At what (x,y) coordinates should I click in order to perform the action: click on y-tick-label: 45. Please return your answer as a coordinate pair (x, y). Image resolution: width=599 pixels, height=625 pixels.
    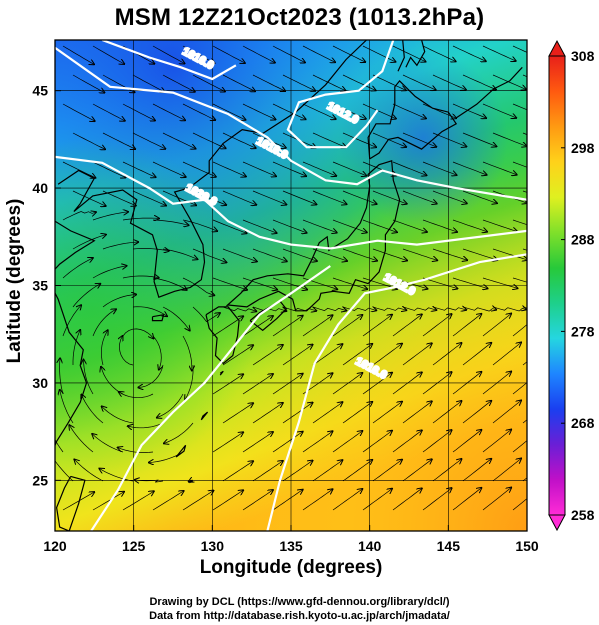
    Looking at the image, I should click on (40, 91).